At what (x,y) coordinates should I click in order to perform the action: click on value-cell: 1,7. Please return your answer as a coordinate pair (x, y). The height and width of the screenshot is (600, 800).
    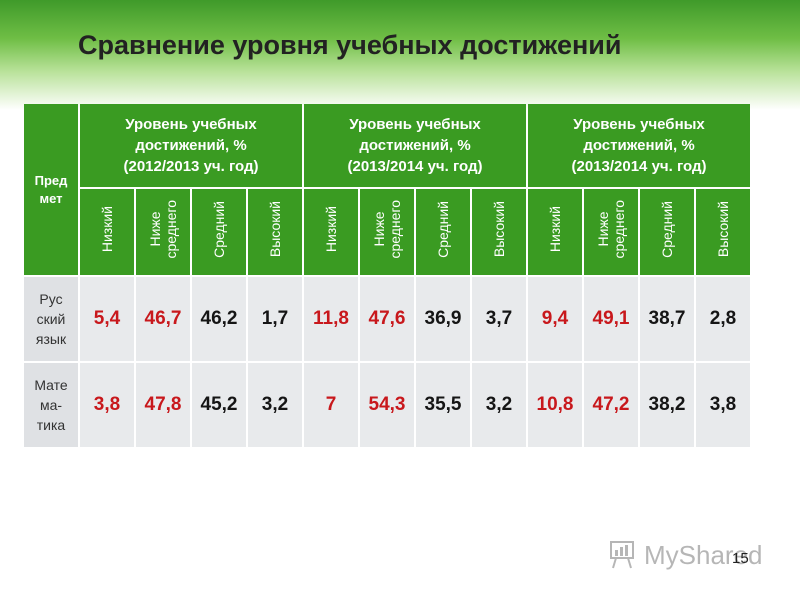
    Looking at the image, I should click on (275, 319).